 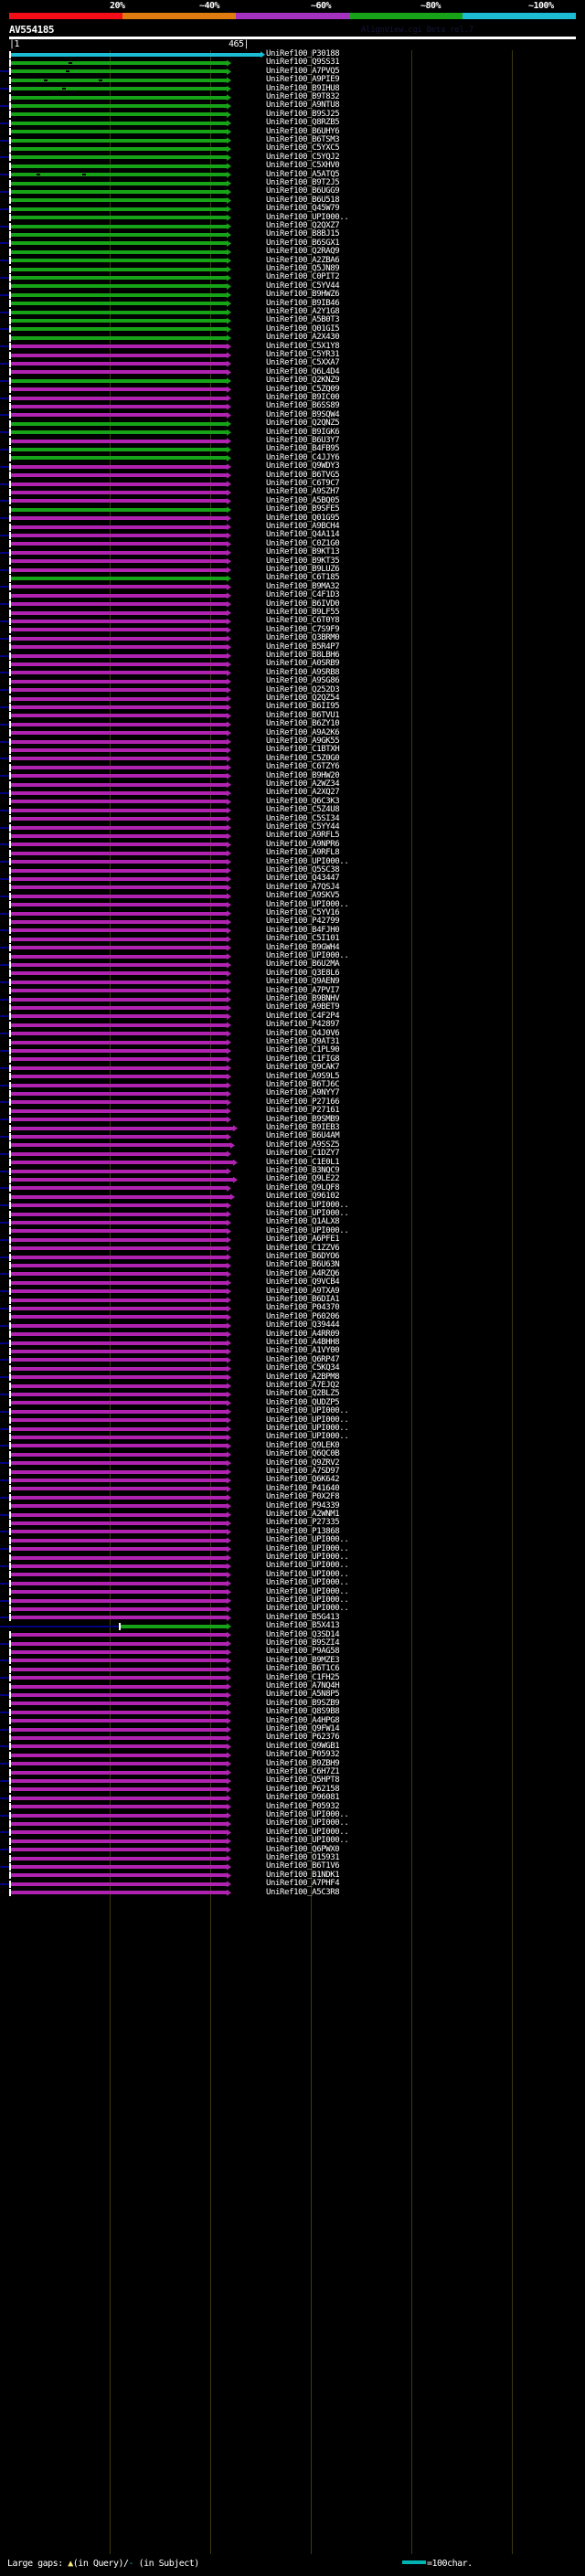 What do you see at coordinates (293, 466) in the screenshot?
I see `alignment-row: UniRef100_Q9WDY3` at bounding box center [293, 466].